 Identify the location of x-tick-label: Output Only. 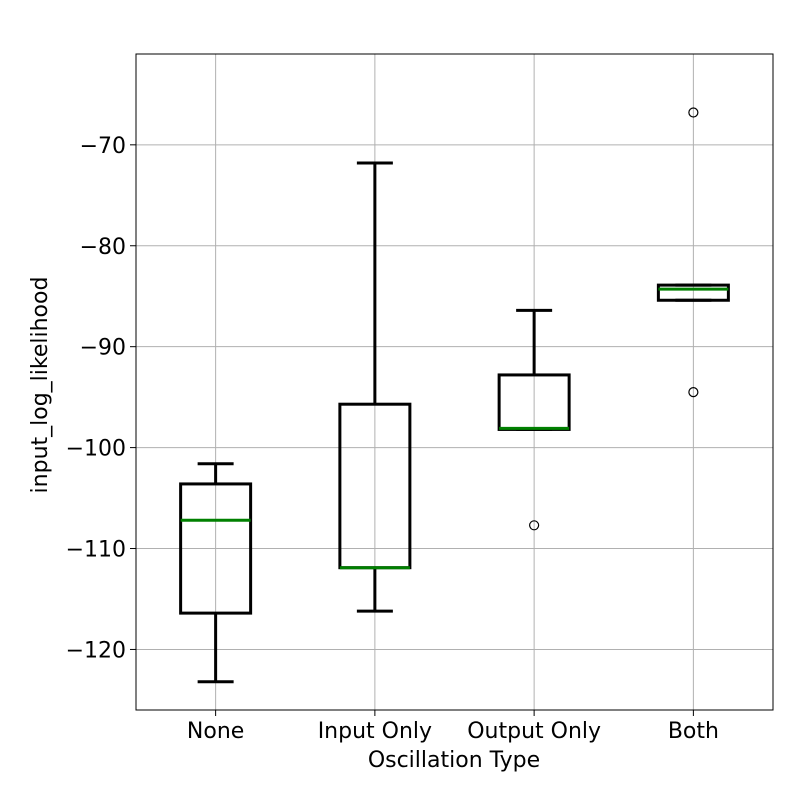
(534, 731).